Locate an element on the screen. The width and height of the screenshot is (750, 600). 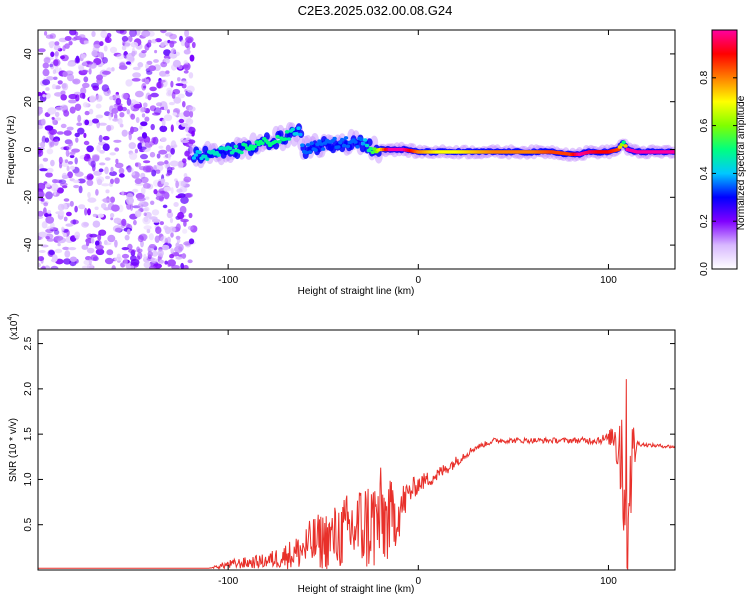
x-tick-label: -100 is located at coordinates (228, 581).